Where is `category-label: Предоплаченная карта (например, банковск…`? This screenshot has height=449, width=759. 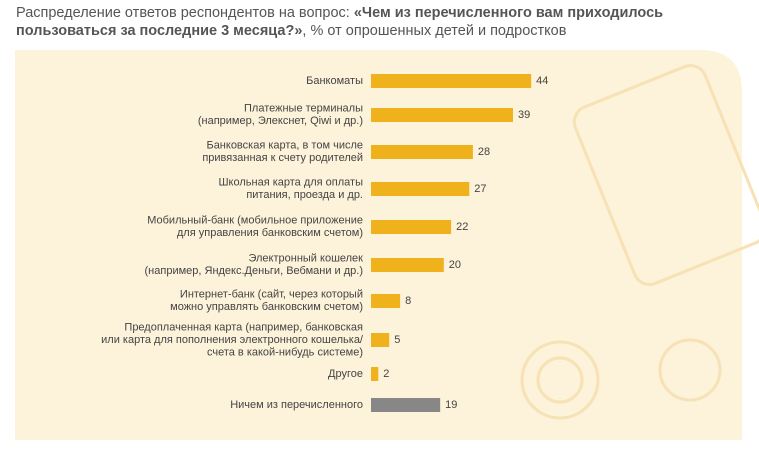 category-label: Предоплаченная карта (например, банковск… is located at coordinates (243, 327).